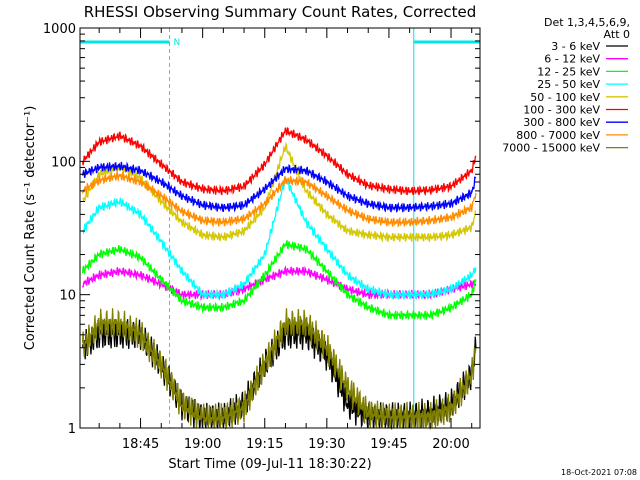  Describe the element at coordinates (388, 444) in the screenshot. I see `x-tick-label: 19:45` at that location.